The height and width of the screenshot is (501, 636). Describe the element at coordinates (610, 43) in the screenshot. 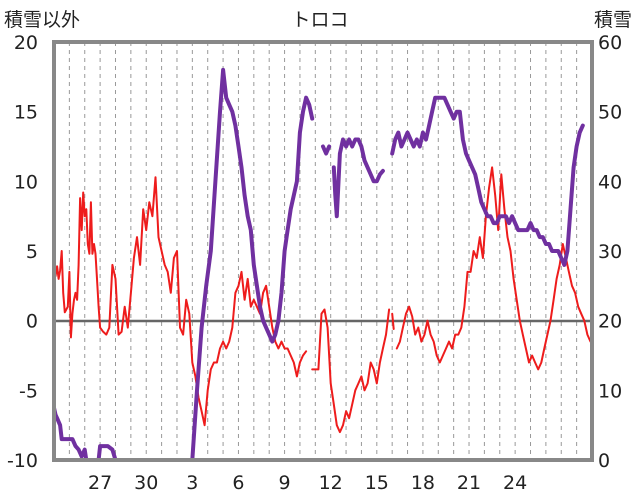

I see `right-tick-label: 60` at that location.